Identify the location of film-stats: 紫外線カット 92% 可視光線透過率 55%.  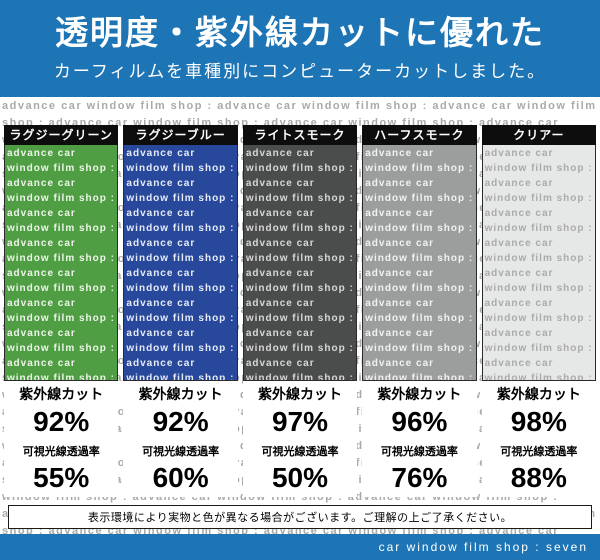
(61, 439).